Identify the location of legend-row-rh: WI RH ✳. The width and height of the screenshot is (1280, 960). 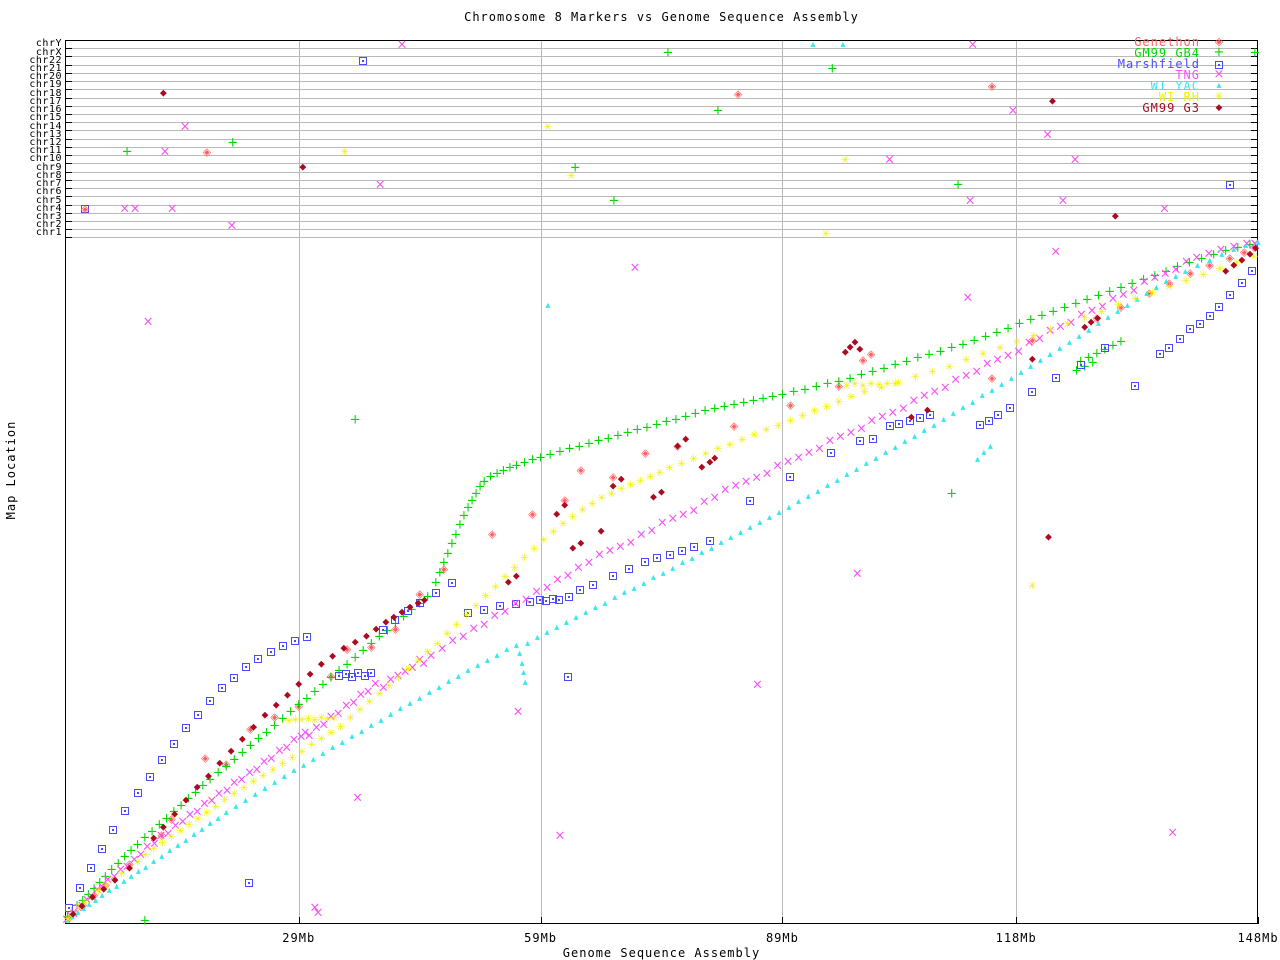
(1198, 96).